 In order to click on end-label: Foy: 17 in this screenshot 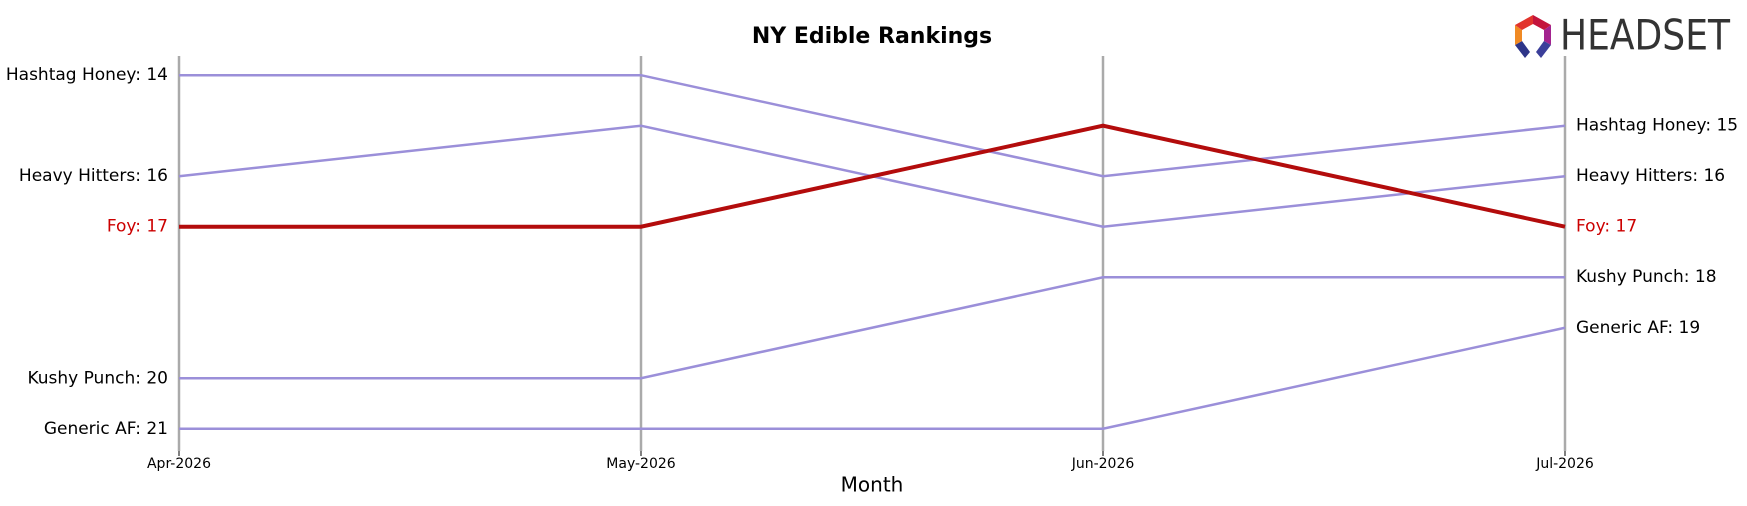, I will do `click(1606, 227)`.